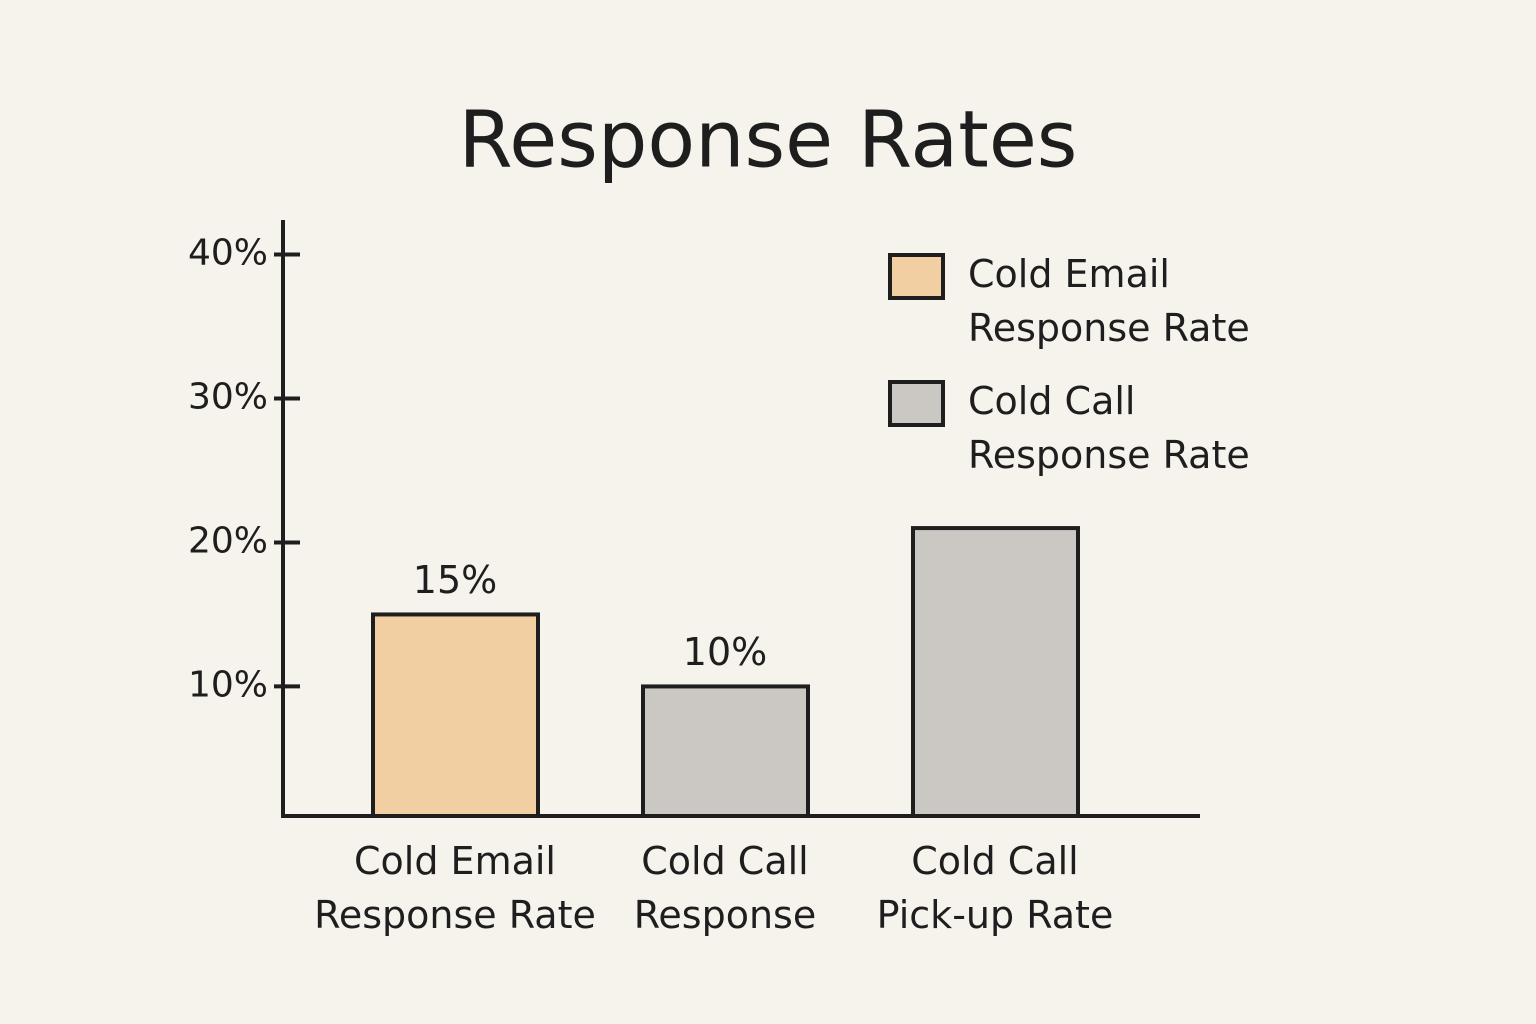 The image size is (1536, 1024). What do you see at coordinates (228, 253) in the screenshot?
I see `y-tick-label: 40%` at bounding box center [228, 253].